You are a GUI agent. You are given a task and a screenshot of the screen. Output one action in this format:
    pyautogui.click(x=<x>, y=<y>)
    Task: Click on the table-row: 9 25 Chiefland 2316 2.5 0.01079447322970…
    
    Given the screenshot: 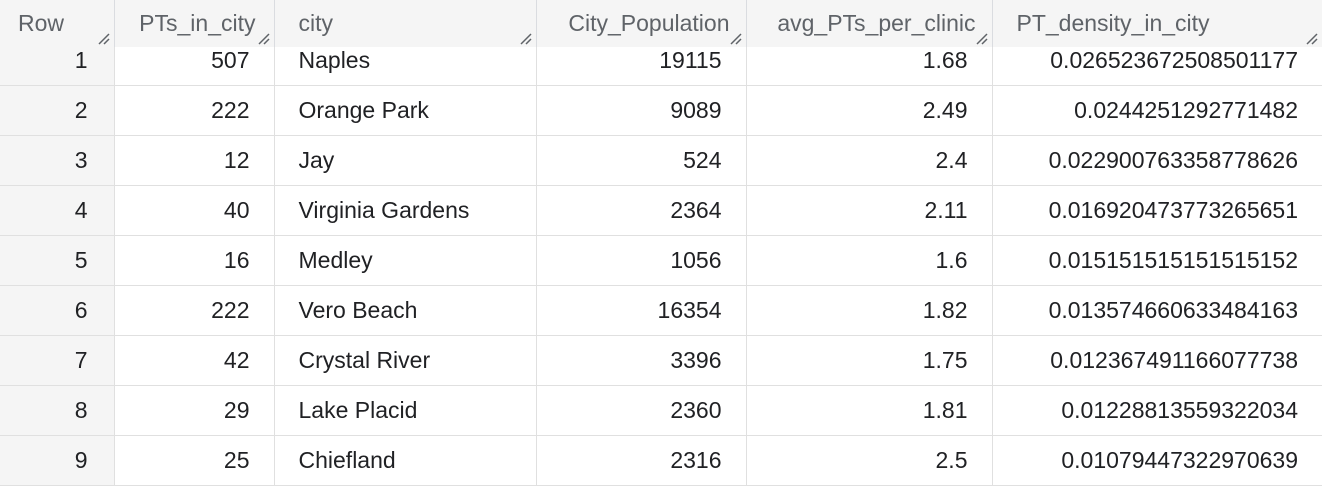 What is the action you would take?
    pyautogui.click(x=661, y=460)
    